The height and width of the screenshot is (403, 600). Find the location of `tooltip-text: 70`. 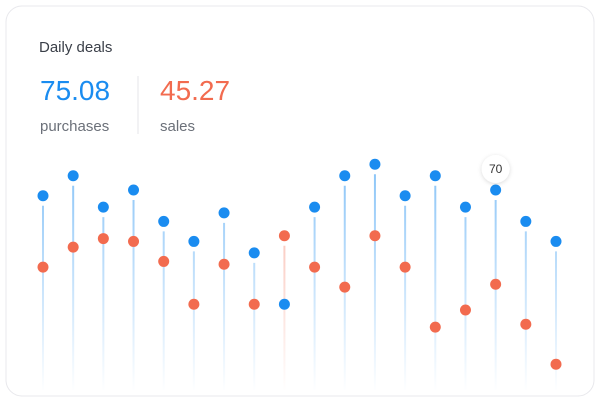

tooltip-text: 70 is located at coordinates (496, 169).